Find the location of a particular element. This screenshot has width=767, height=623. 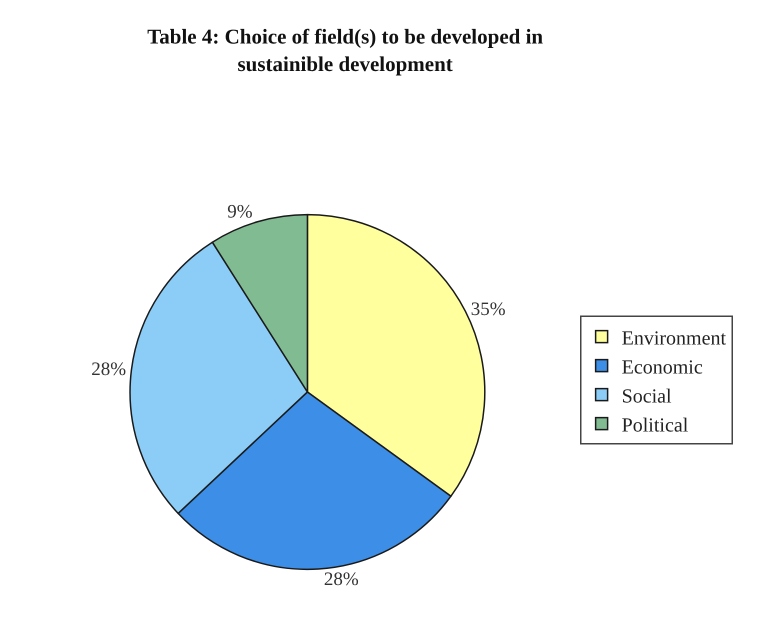

legend-label: Economic is located at coordinates (662, 367).